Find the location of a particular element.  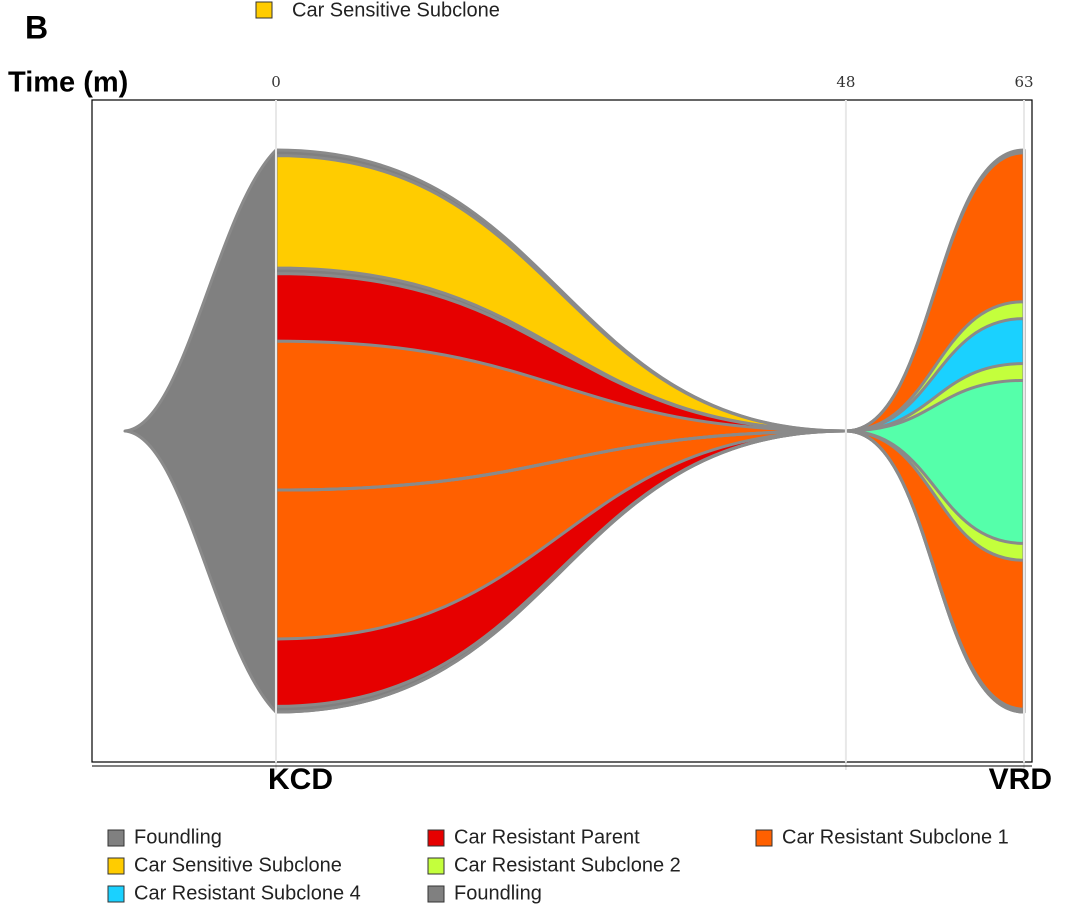

axis-title: Time (m) is located at coordinates (68, 83).